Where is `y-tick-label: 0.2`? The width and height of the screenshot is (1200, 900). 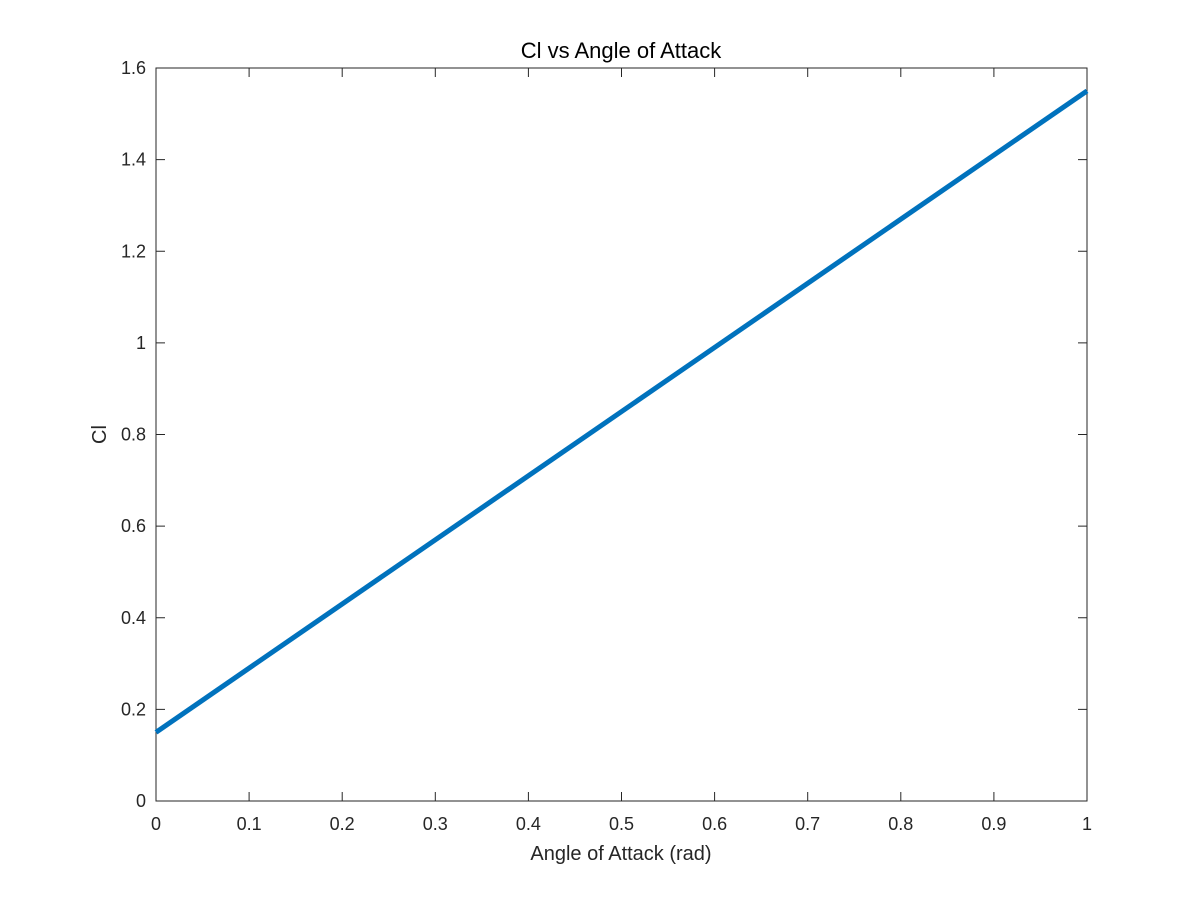
y-tick-label: 0.2 is located at coordinates (133, 709).